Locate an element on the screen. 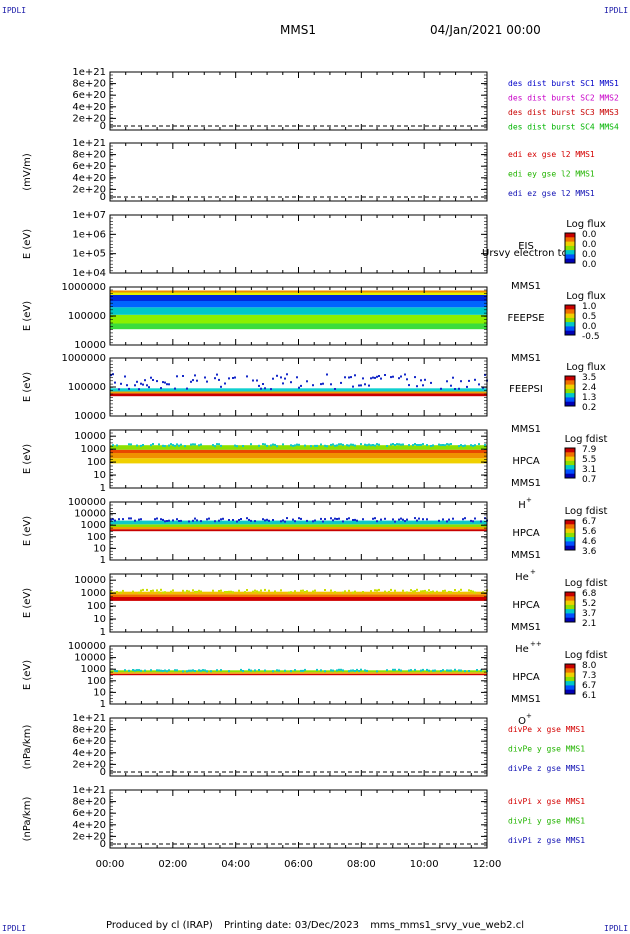  panel-des_dist_burst-legend-3: des dist burst SC4 MMS4 is located at coordinates (563, 127).